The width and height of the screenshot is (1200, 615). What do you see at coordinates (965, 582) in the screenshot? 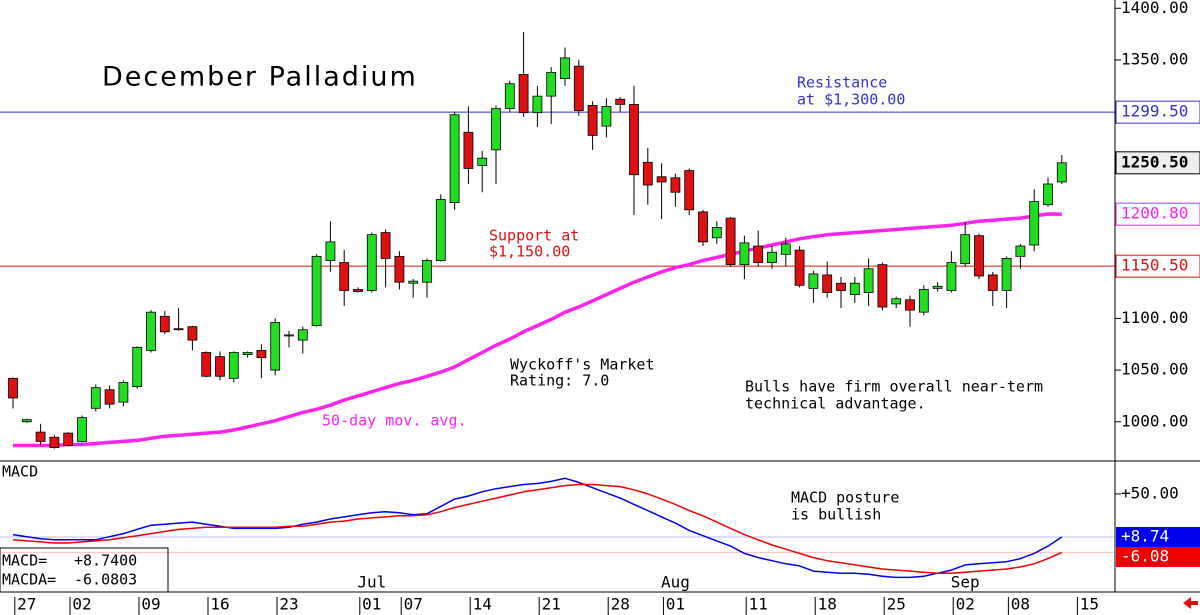
I see `month-label: Sep` at bounding box center [965, 582].